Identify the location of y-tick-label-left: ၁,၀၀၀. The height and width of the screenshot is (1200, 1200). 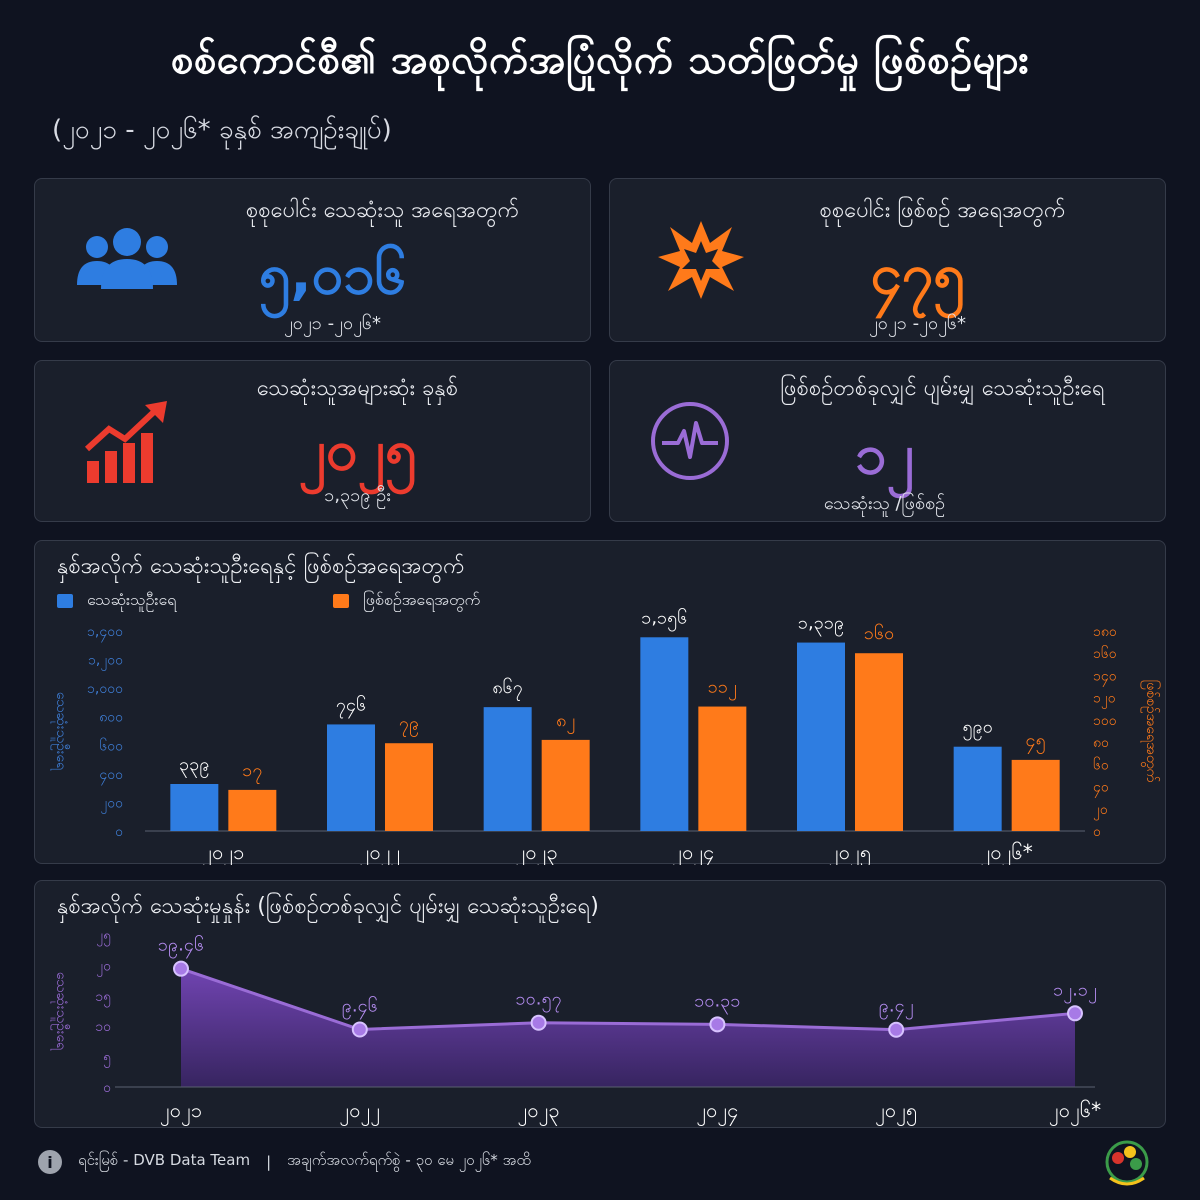
(105, 689).